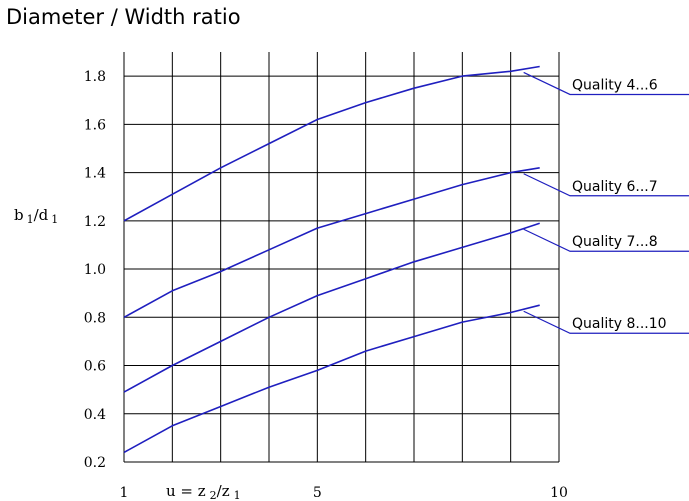  What do you see at coordinates (124, 493) in the screenshot?
I see `x-tick-label: 1` at bounding box center [124, 493].